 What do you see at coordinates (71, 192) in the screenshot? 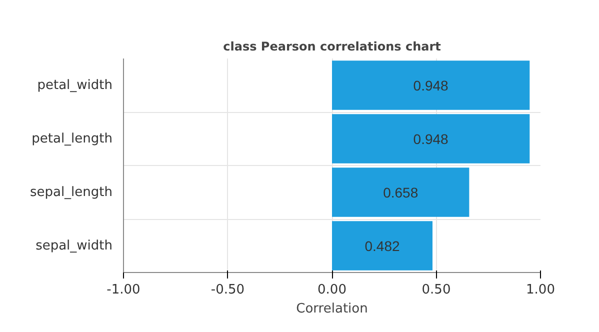
I see `y-tick-label: sepal_length` at bounding box center [71, 192].